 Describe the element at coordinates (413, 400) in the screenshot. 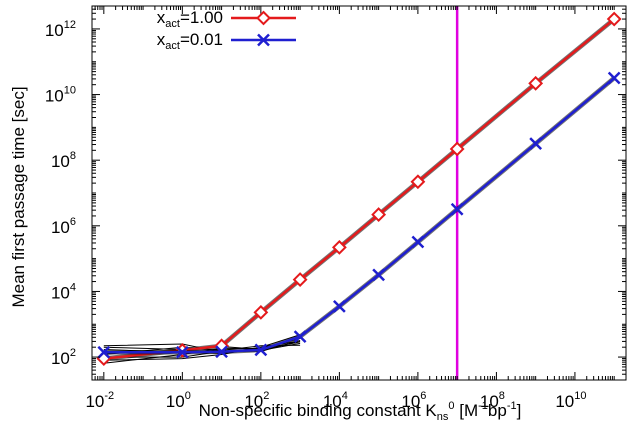

I see `x-tick-label: 10⁶` at that location.